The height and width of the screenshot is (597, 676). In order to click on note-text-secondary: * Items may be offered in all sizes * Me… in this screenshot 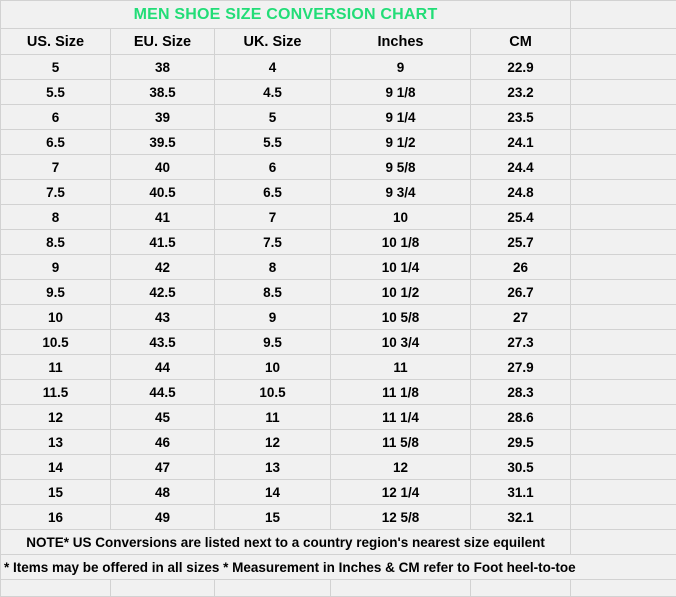, I will do `click(338, 567)`.